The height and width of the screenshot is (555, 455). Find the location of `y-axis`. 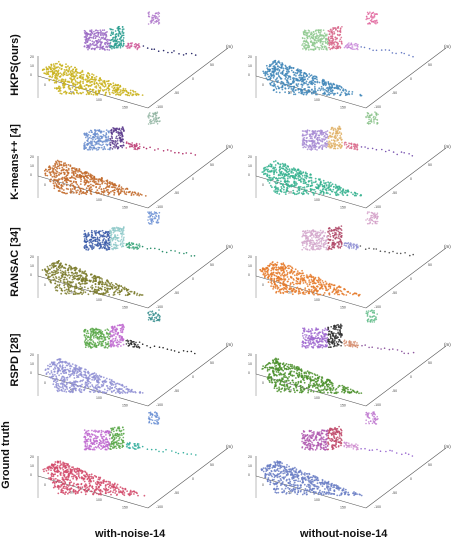

y-axis is located at coordinates (406, 78).